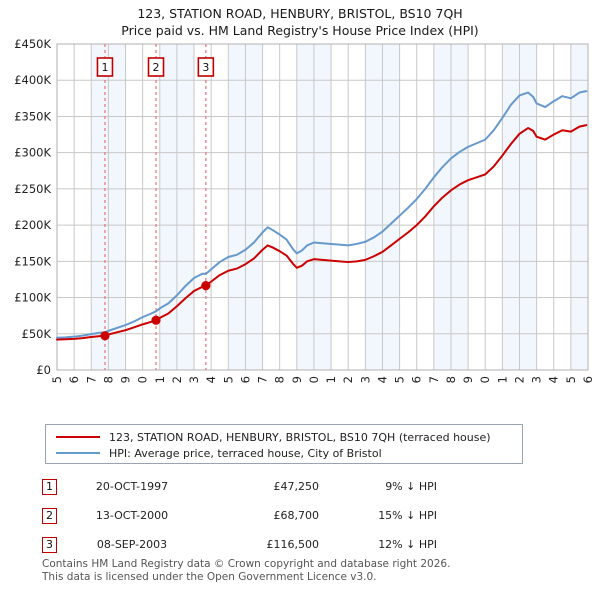 The height and width of the screenshot is (590, 600). I want to click on x-axis-tick-label: 2024, so click(554, 379).